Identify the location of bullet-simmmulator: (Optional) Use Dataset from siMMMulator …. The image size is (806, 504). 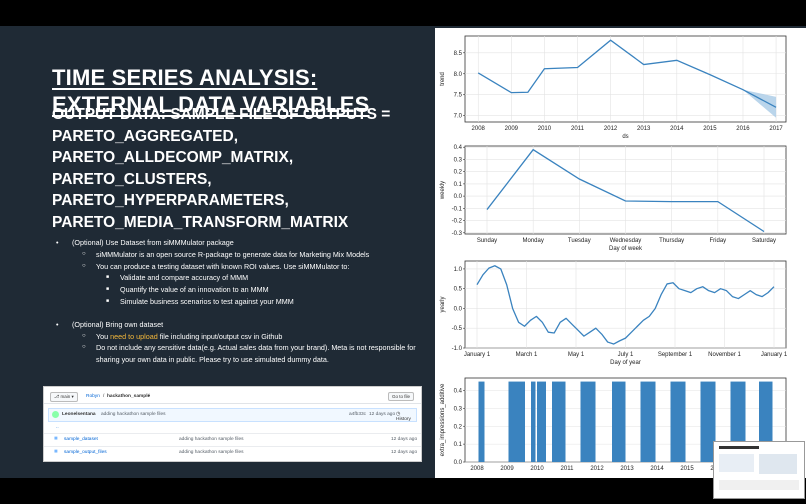
(246, 243).